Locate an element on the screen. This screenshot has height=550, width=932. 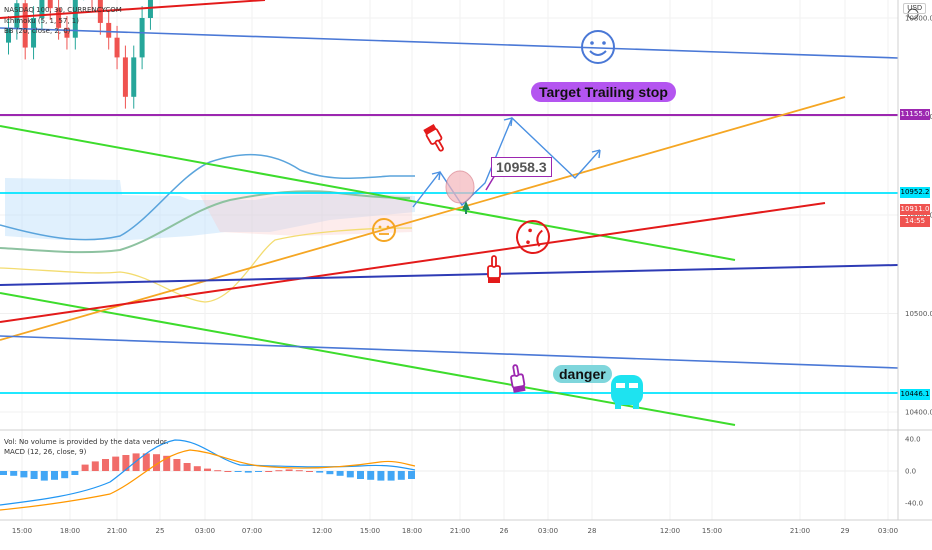
macd-line is located at coordinates (208, 472).